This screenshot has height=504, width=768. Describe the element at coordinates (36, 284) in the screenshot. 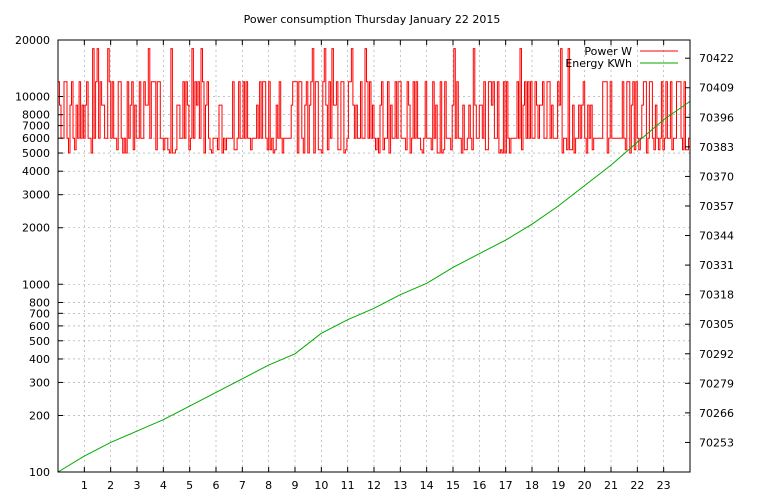

I see `y-tick-label-left: 1000` at that location.